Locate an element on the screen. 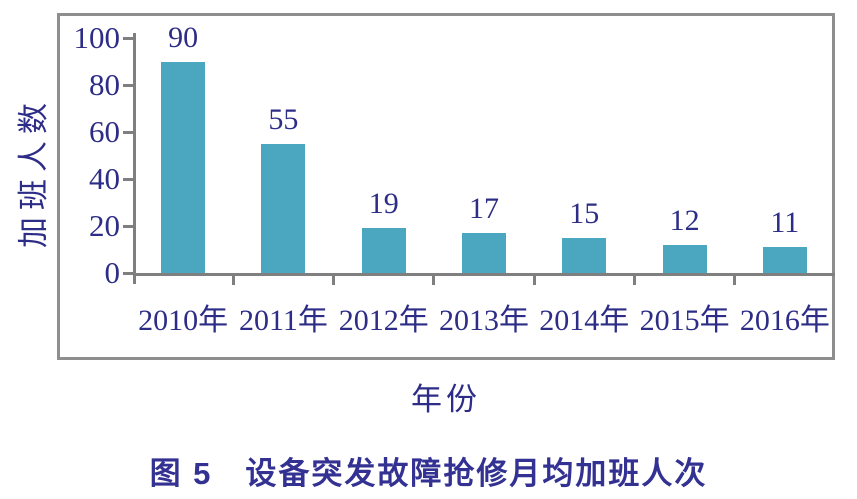 The width and height of the screenshot is (857, 499). bar-value-label: 90 is located at coordinates (183, 37).